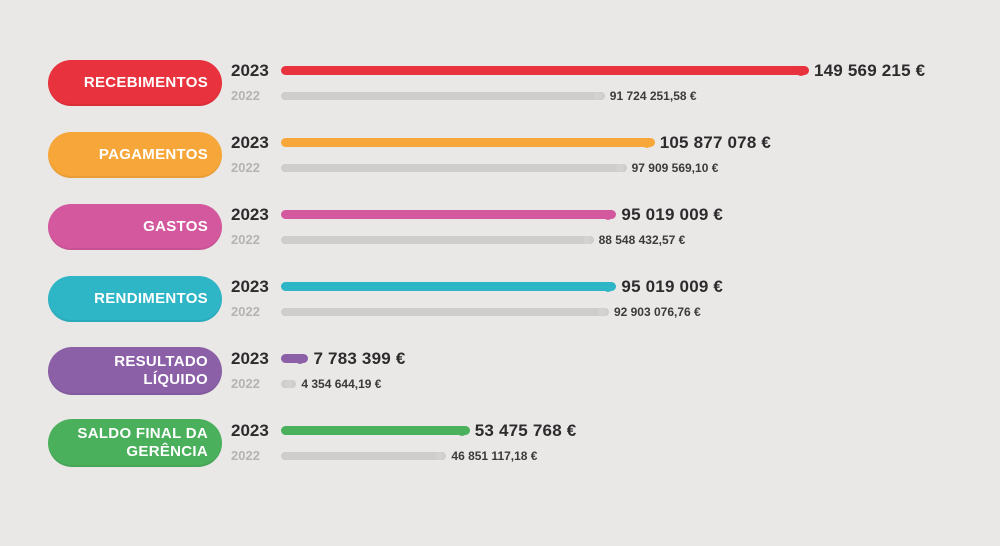 The image size is (1000, 546). Describe the element at coordinates (145, 82) in the screenshot. I see `category-label: RECEBIMENTOS` at that location.